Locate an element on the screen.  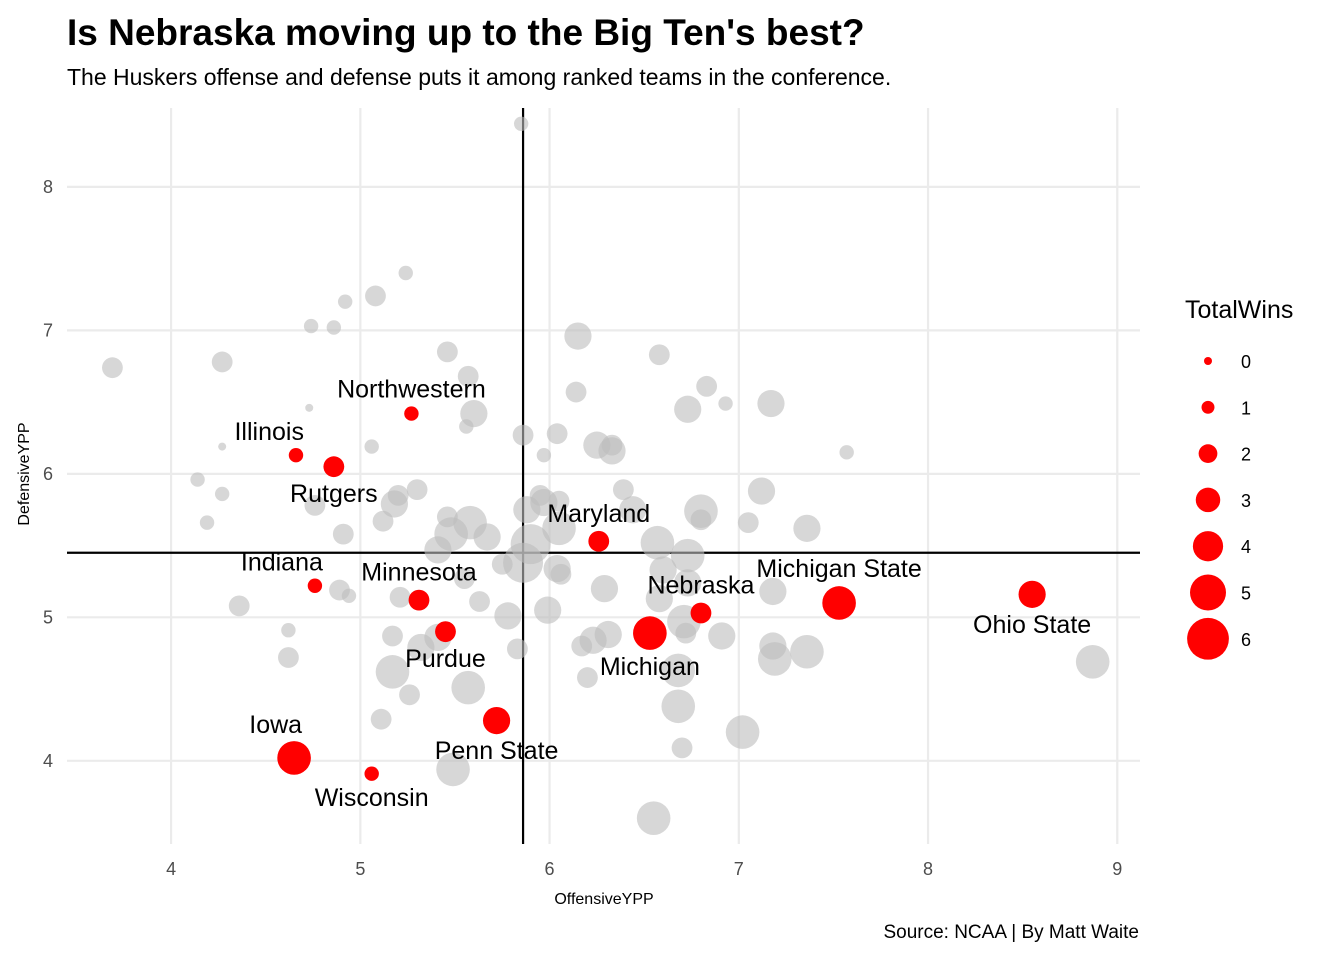
x-tick-label: 5 is located at coordinates (360, 869).